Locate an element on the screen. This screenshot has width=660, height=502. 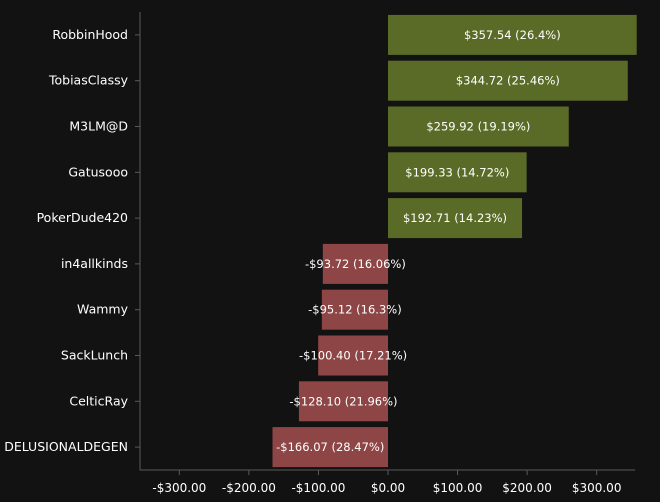
x-tick-label: -$300.00 is located at coordinates (179, 488).